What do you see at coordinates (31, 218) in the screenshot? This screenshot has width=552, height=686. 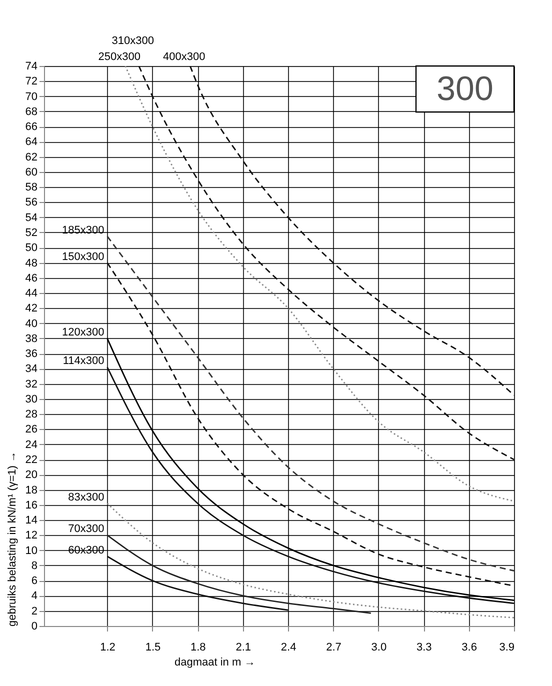 I see `y-tick-label: 54` at bounding box center [31, 218].